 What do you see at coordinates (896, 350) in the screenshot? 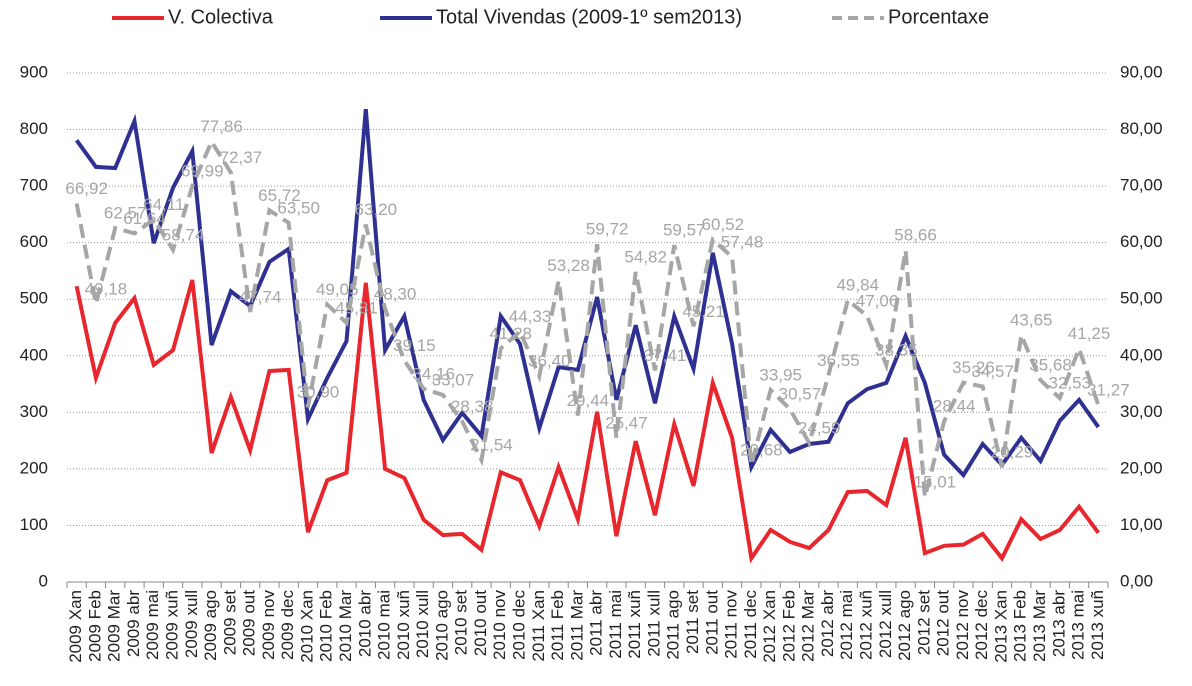
I see `data-label: 38,35` at bounding box center [896, 350].